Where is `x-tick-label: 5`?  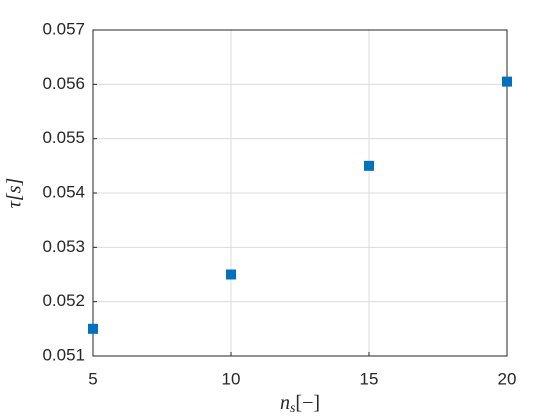
x-tick-label: 5 is located at coordinates (92, 378).